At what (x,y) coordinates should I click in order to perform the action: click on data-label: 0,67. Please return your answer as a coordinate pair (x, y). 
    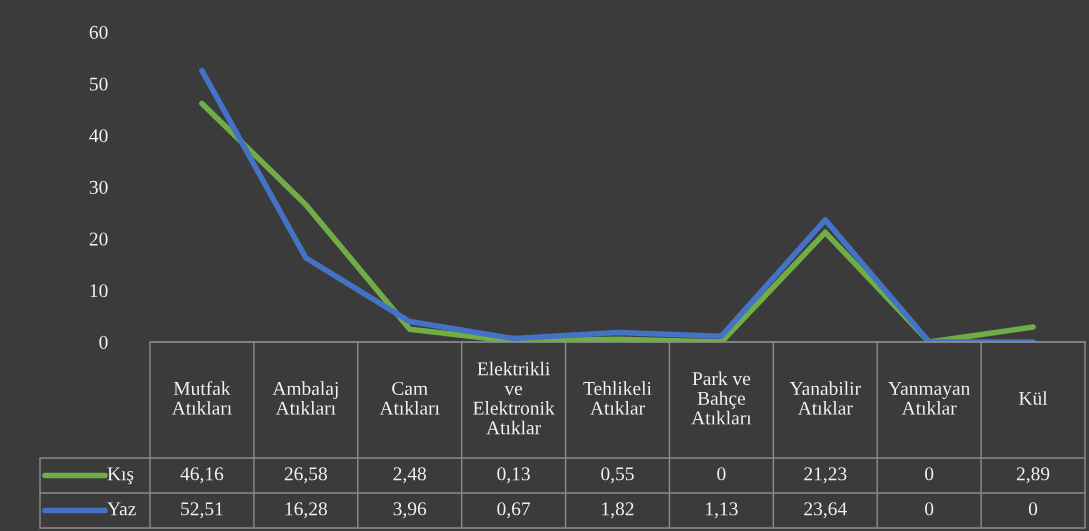
    Looking at the image, I should click on (514, 510).